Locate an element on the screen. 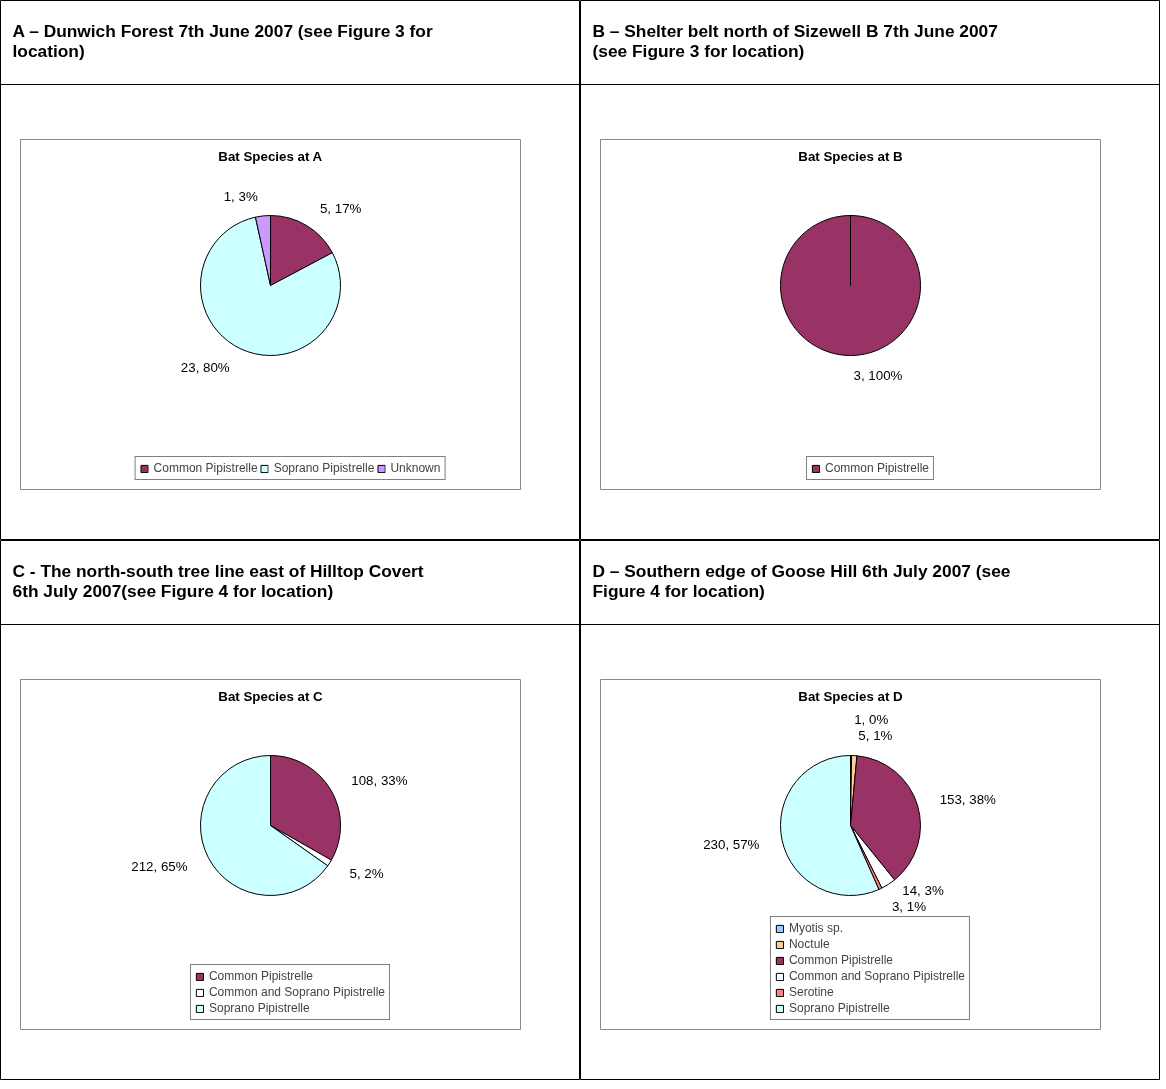 This screenshot has width=1166, height=1089. legend-label: Myotis sp. is located at coordinates (815, 928).